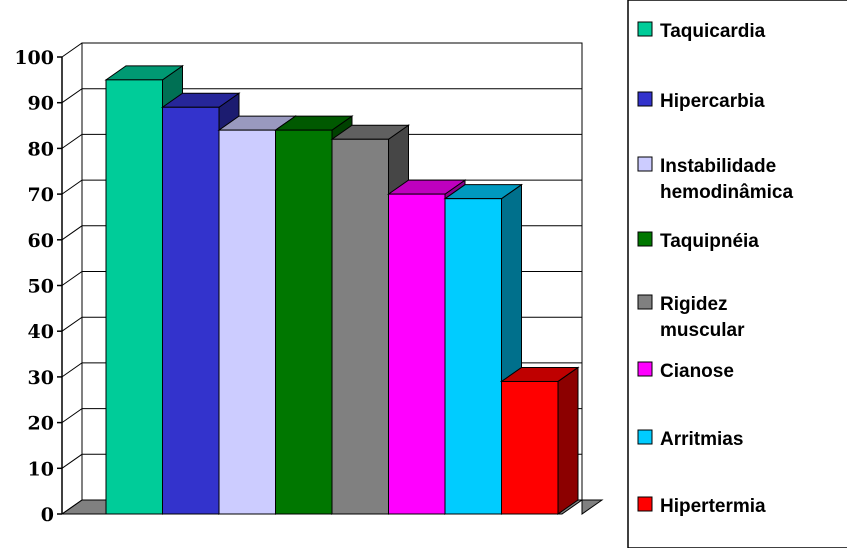  Describe the element at coordinates (34, 58) in the screenshot. I see `y-tick-label: 100` at that location.